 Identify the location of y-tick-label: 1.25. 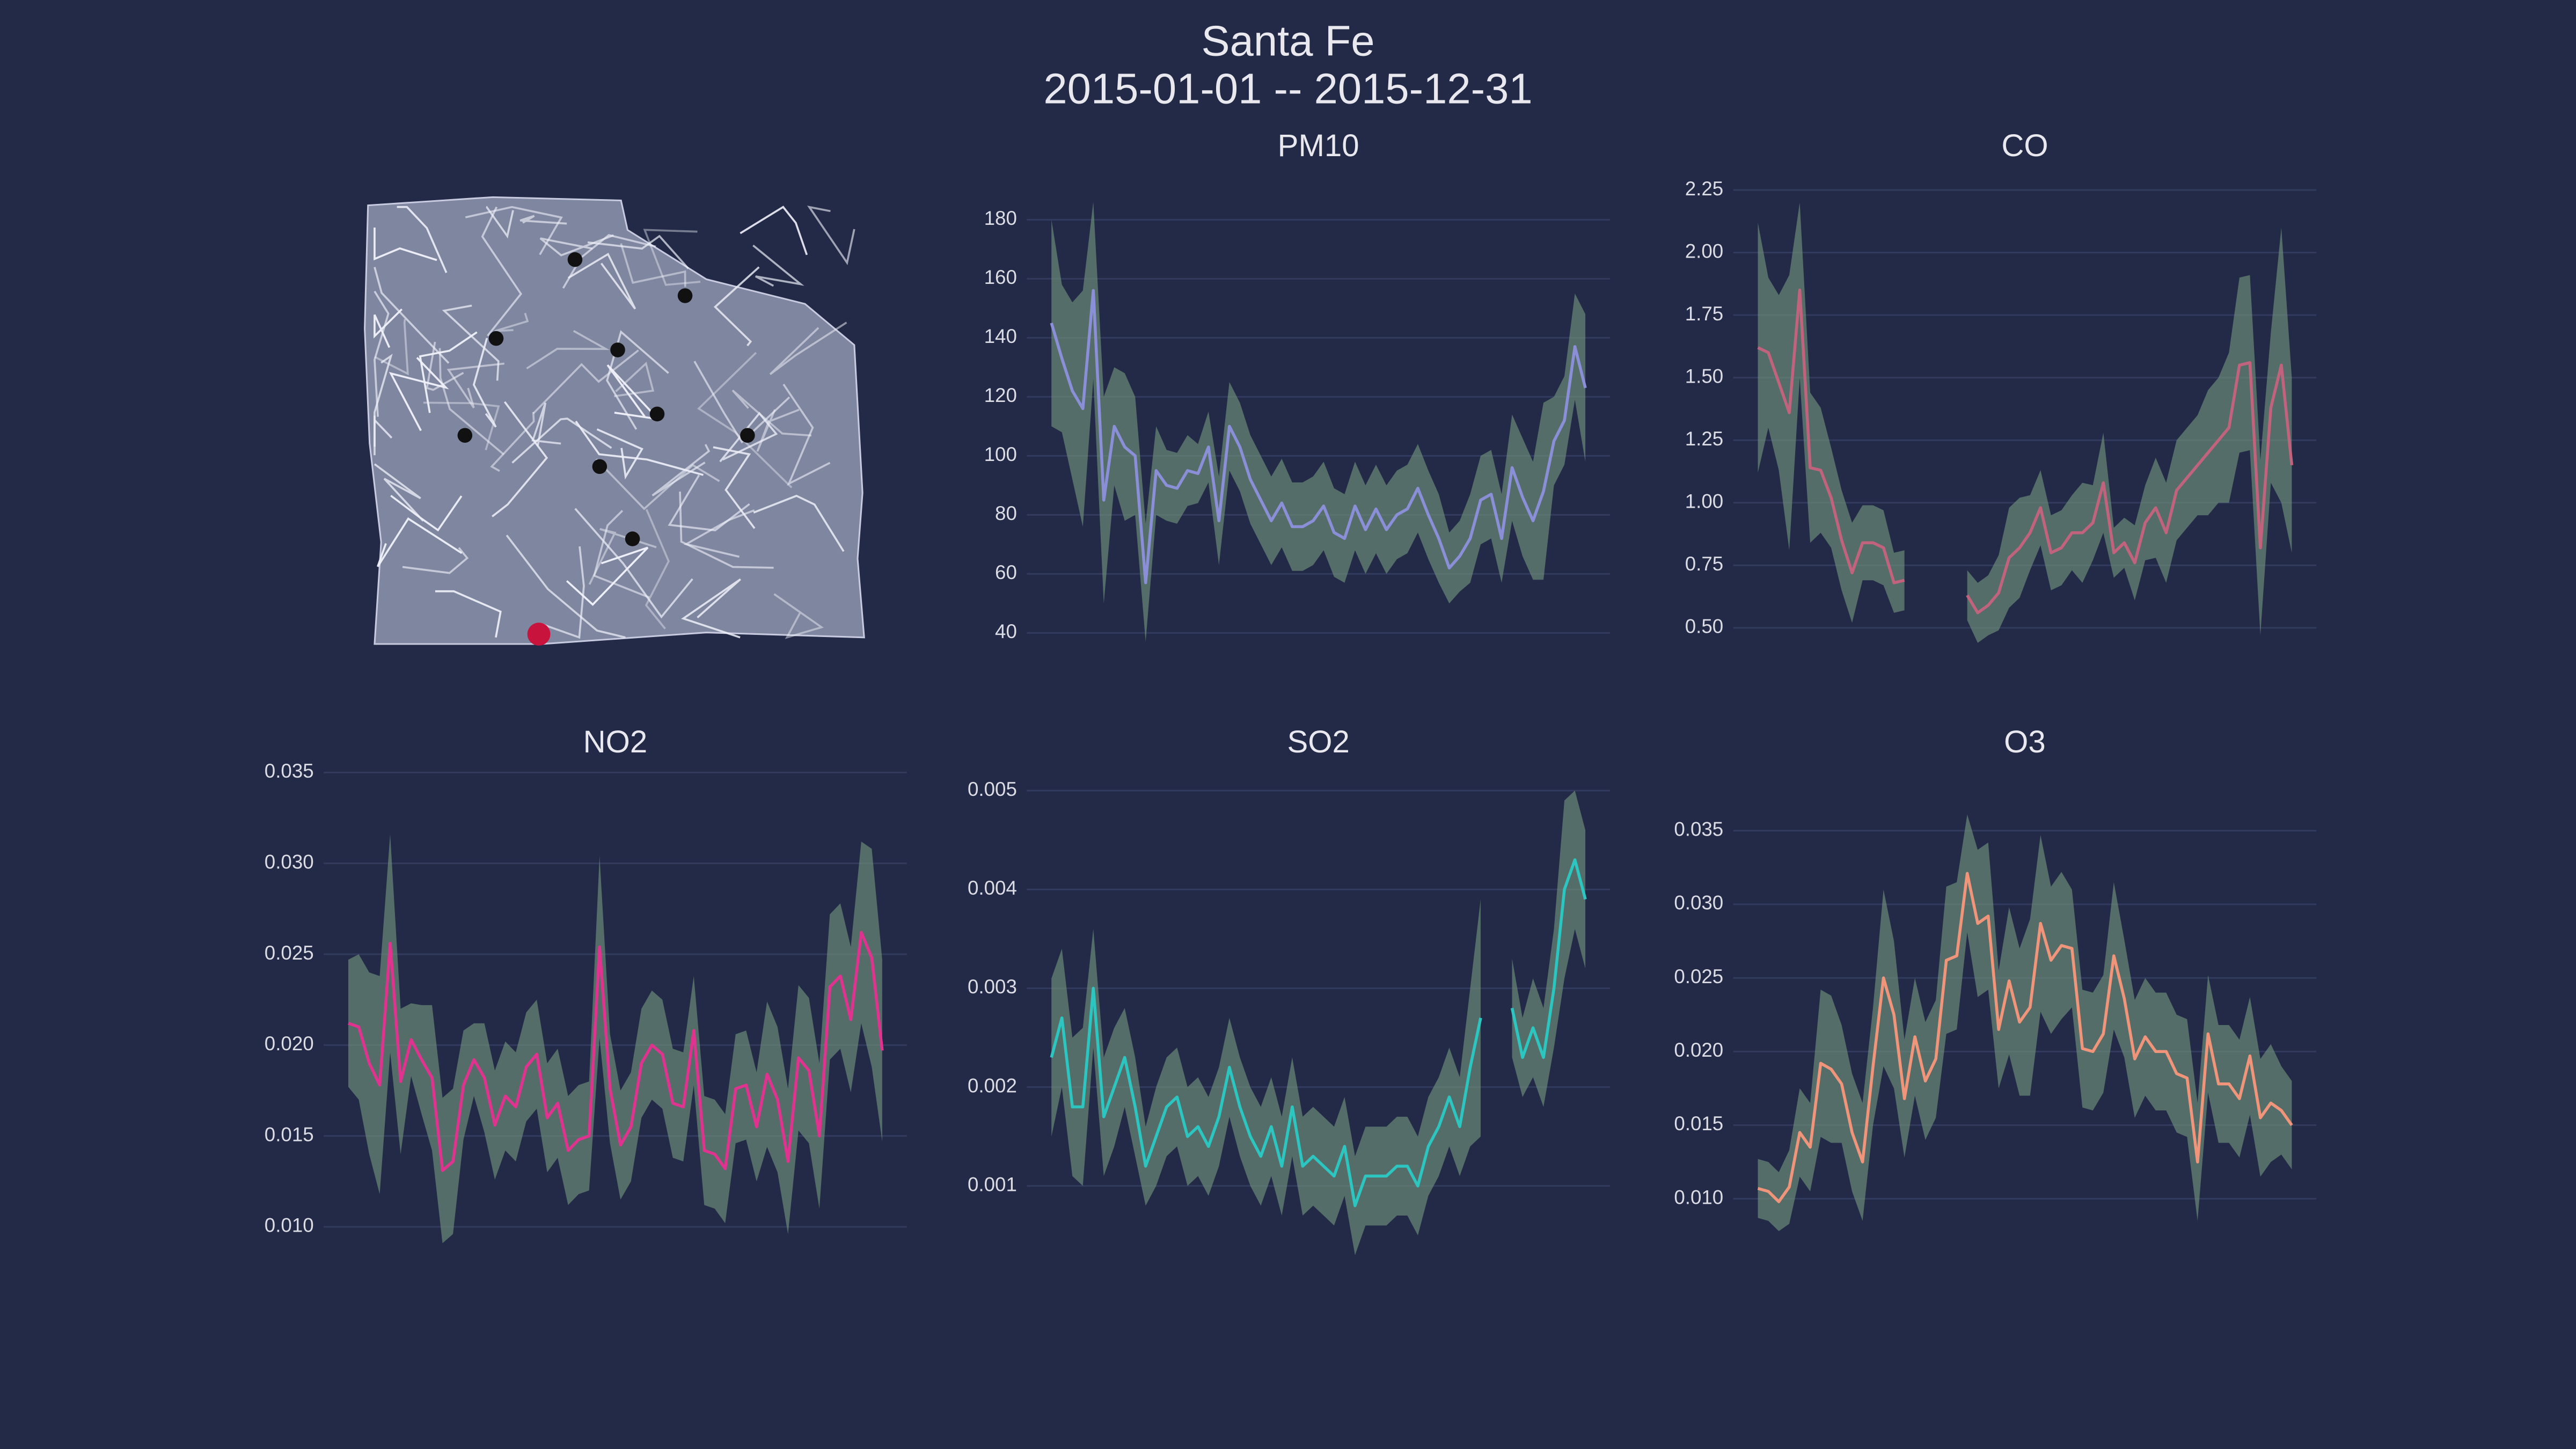
(1704, 439).